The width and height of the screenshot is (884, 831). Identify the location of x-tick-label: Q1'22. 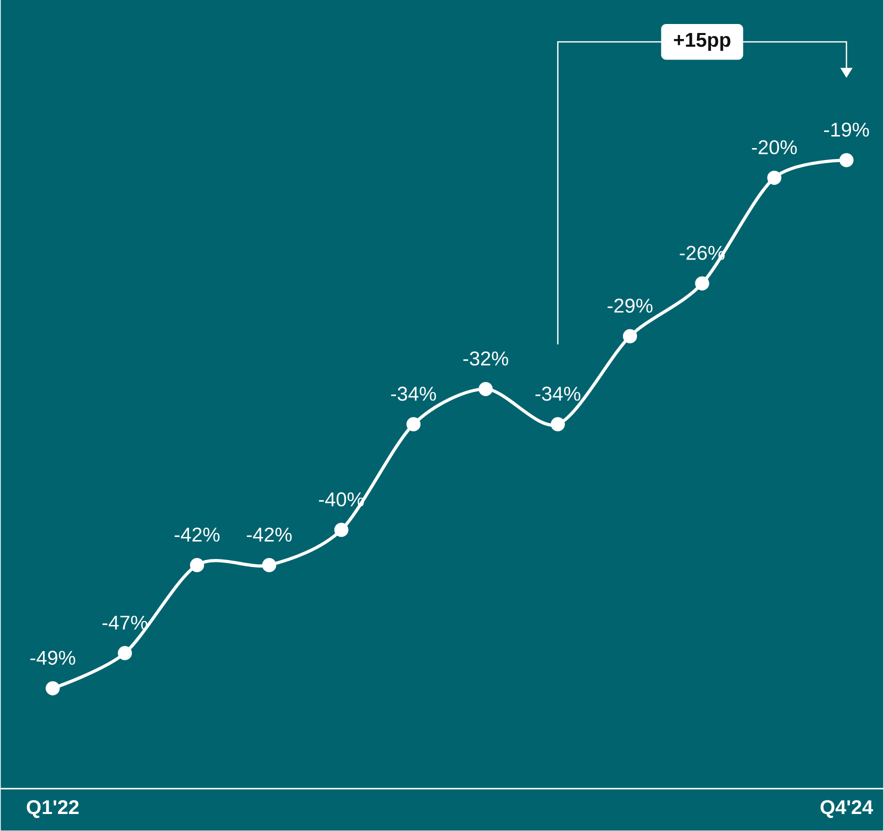
(52, 809).